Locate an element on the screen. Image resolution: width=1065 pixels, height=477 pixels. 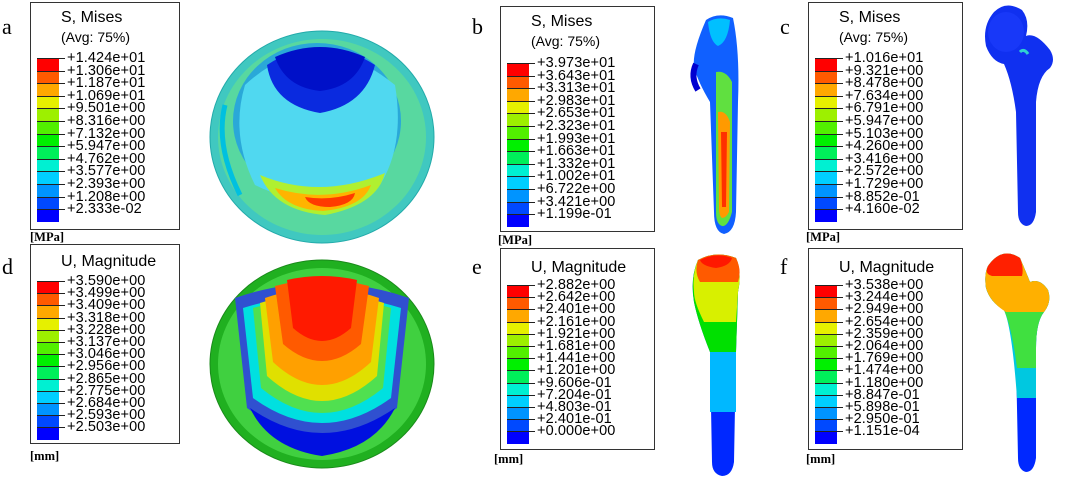
legend-value-label: +2.775e+00 is located at coordinates (106, 390).